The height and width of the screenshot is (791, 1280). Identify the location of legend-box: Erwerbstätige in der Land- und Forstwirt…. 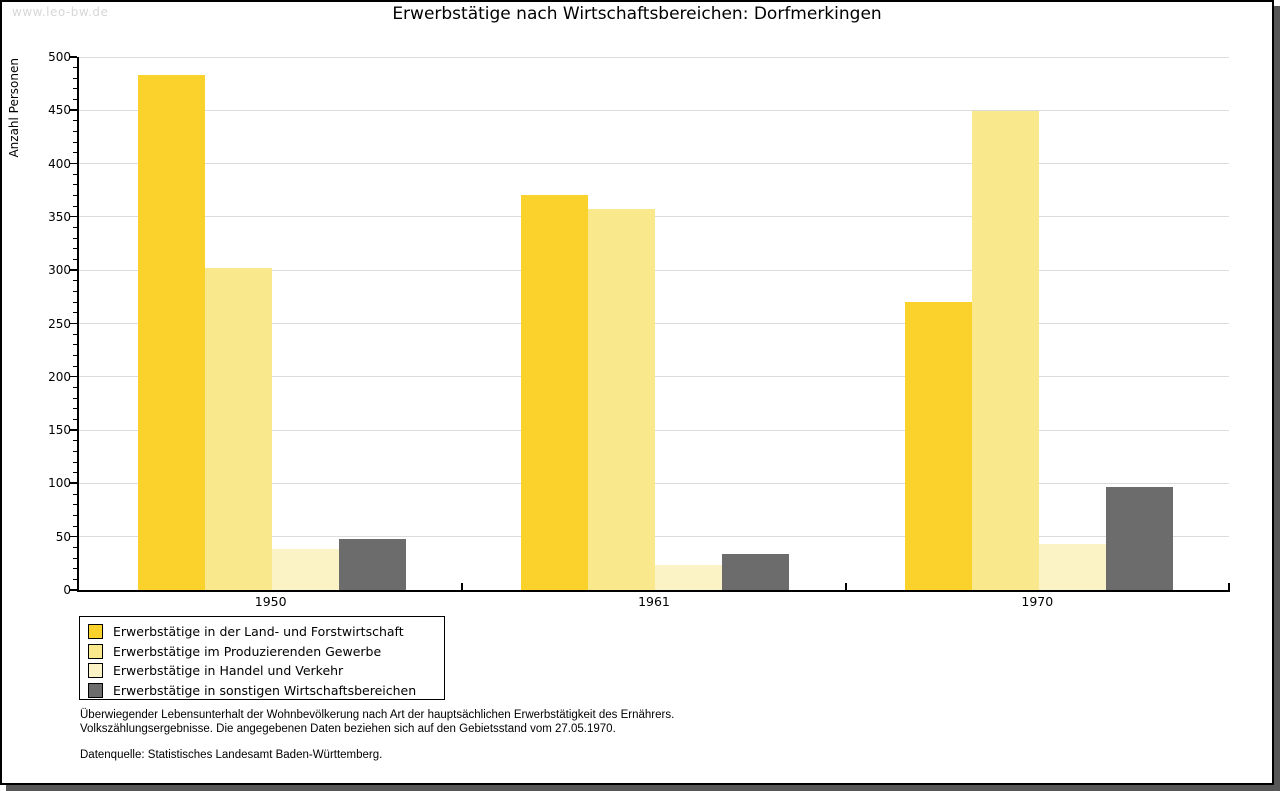
(262, 658).